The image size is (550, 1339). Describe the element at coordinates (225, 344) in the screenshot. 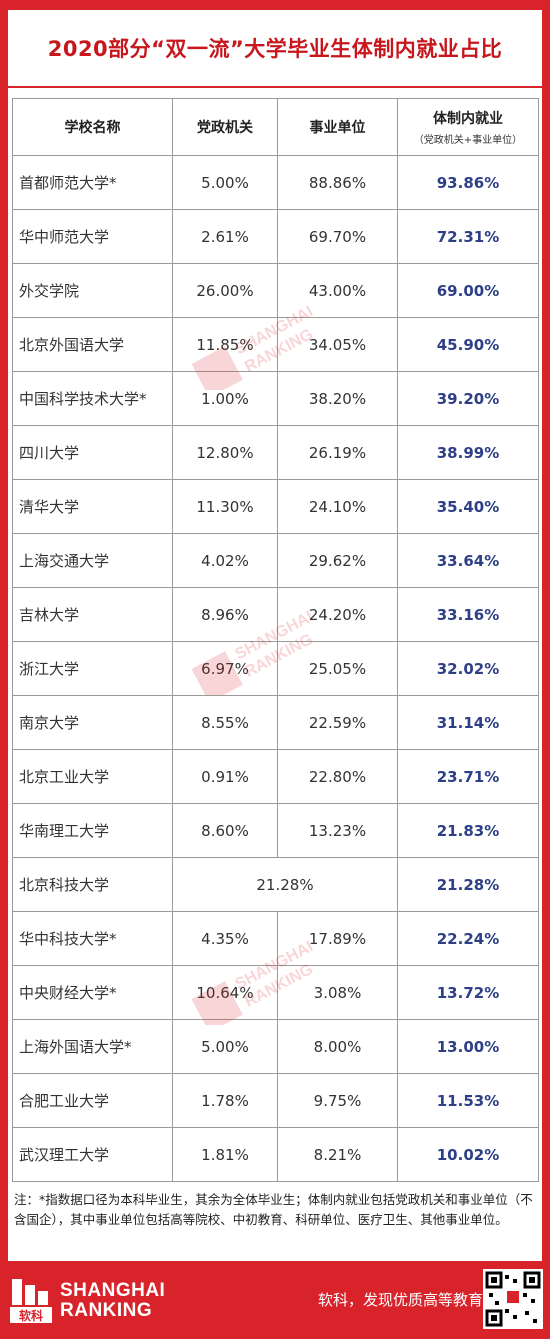

I see `gov-value-cell: 11.85%` at that location.